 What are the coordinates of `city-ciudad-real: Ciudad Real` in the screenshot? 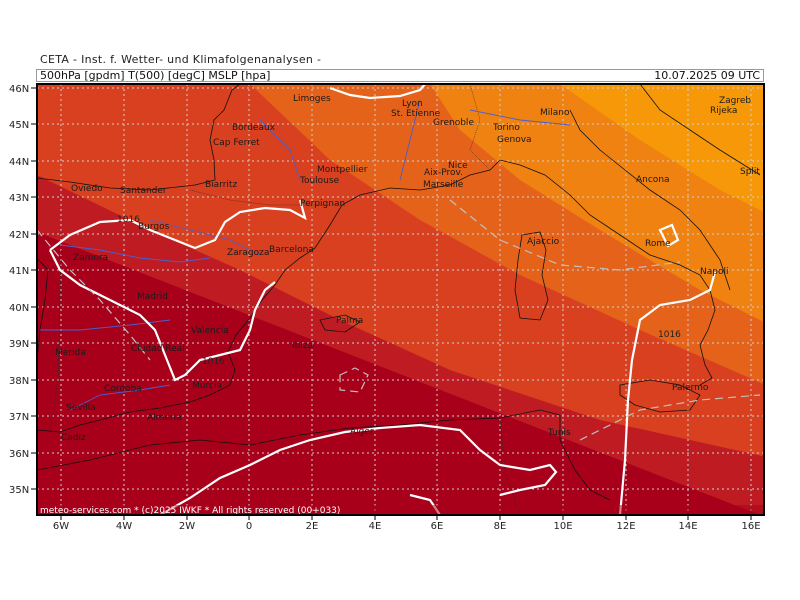 It's located at (158, 349).